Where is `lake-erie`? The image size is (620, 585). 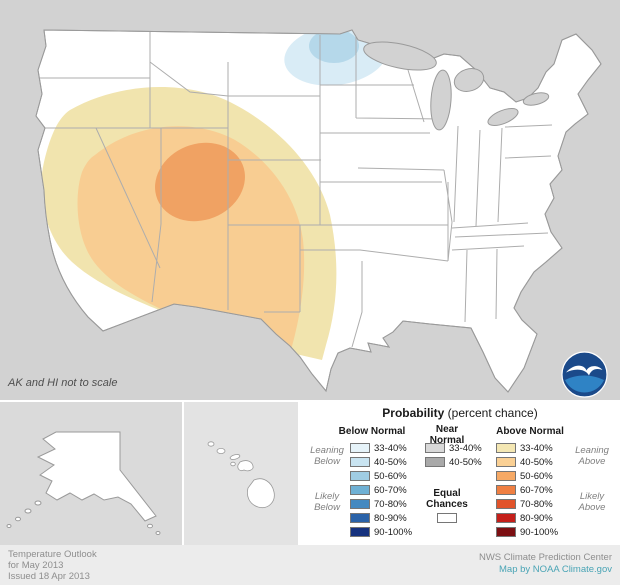
lake-erie is located at coordinates (503, 117).